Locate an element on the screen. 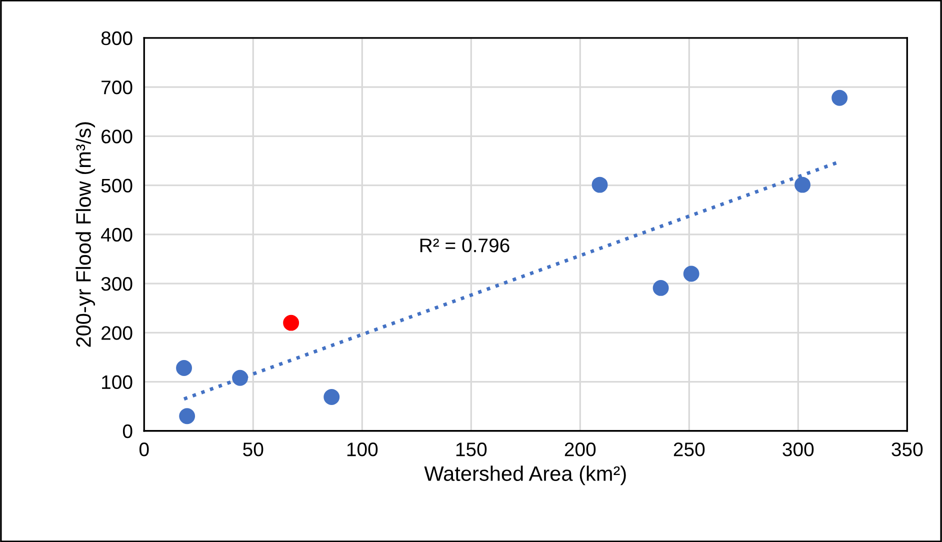  y-tick-label: 500 is located at coordinates (116, 185).